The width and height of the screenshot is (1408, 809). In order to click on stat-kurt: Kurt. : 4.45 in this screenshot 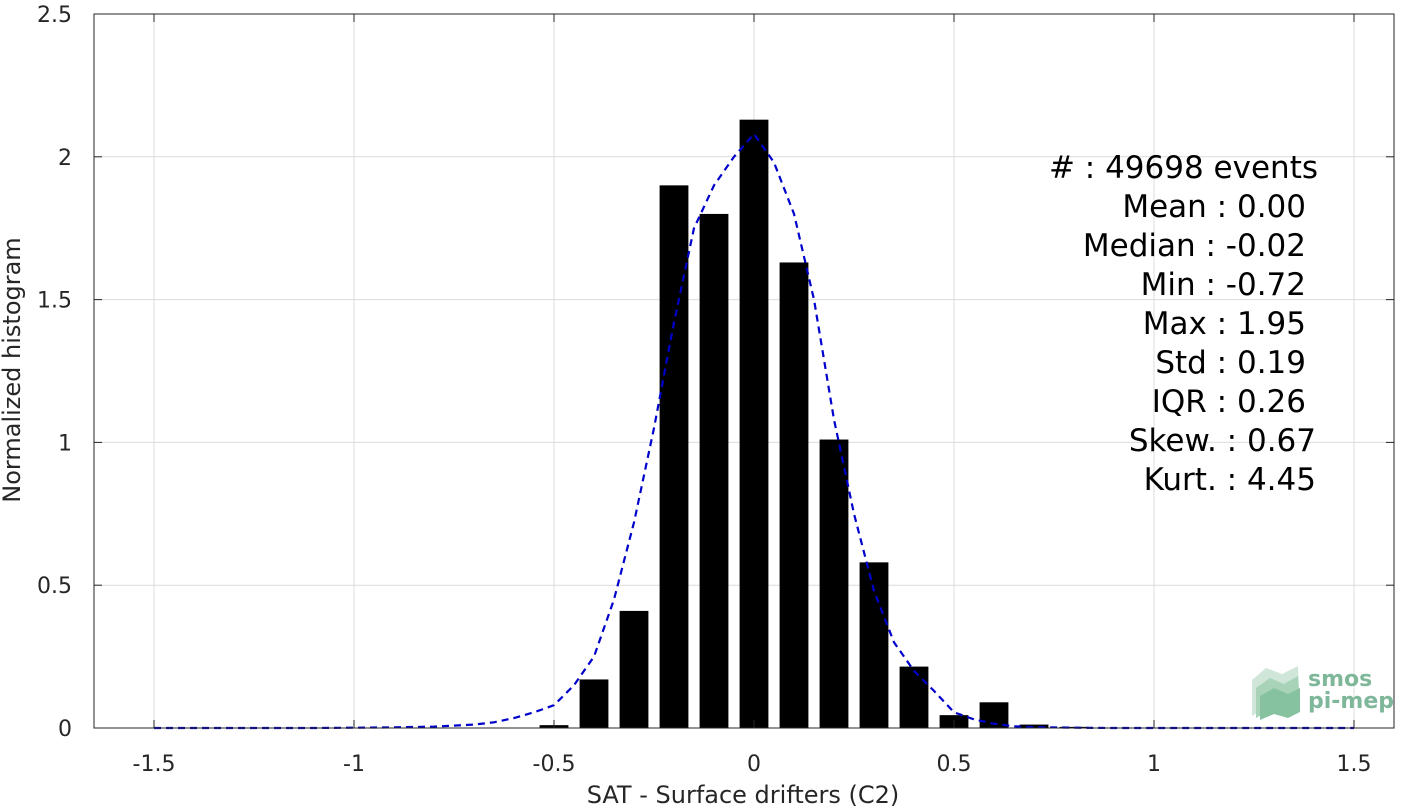, I will do `click(1230, 480)`.